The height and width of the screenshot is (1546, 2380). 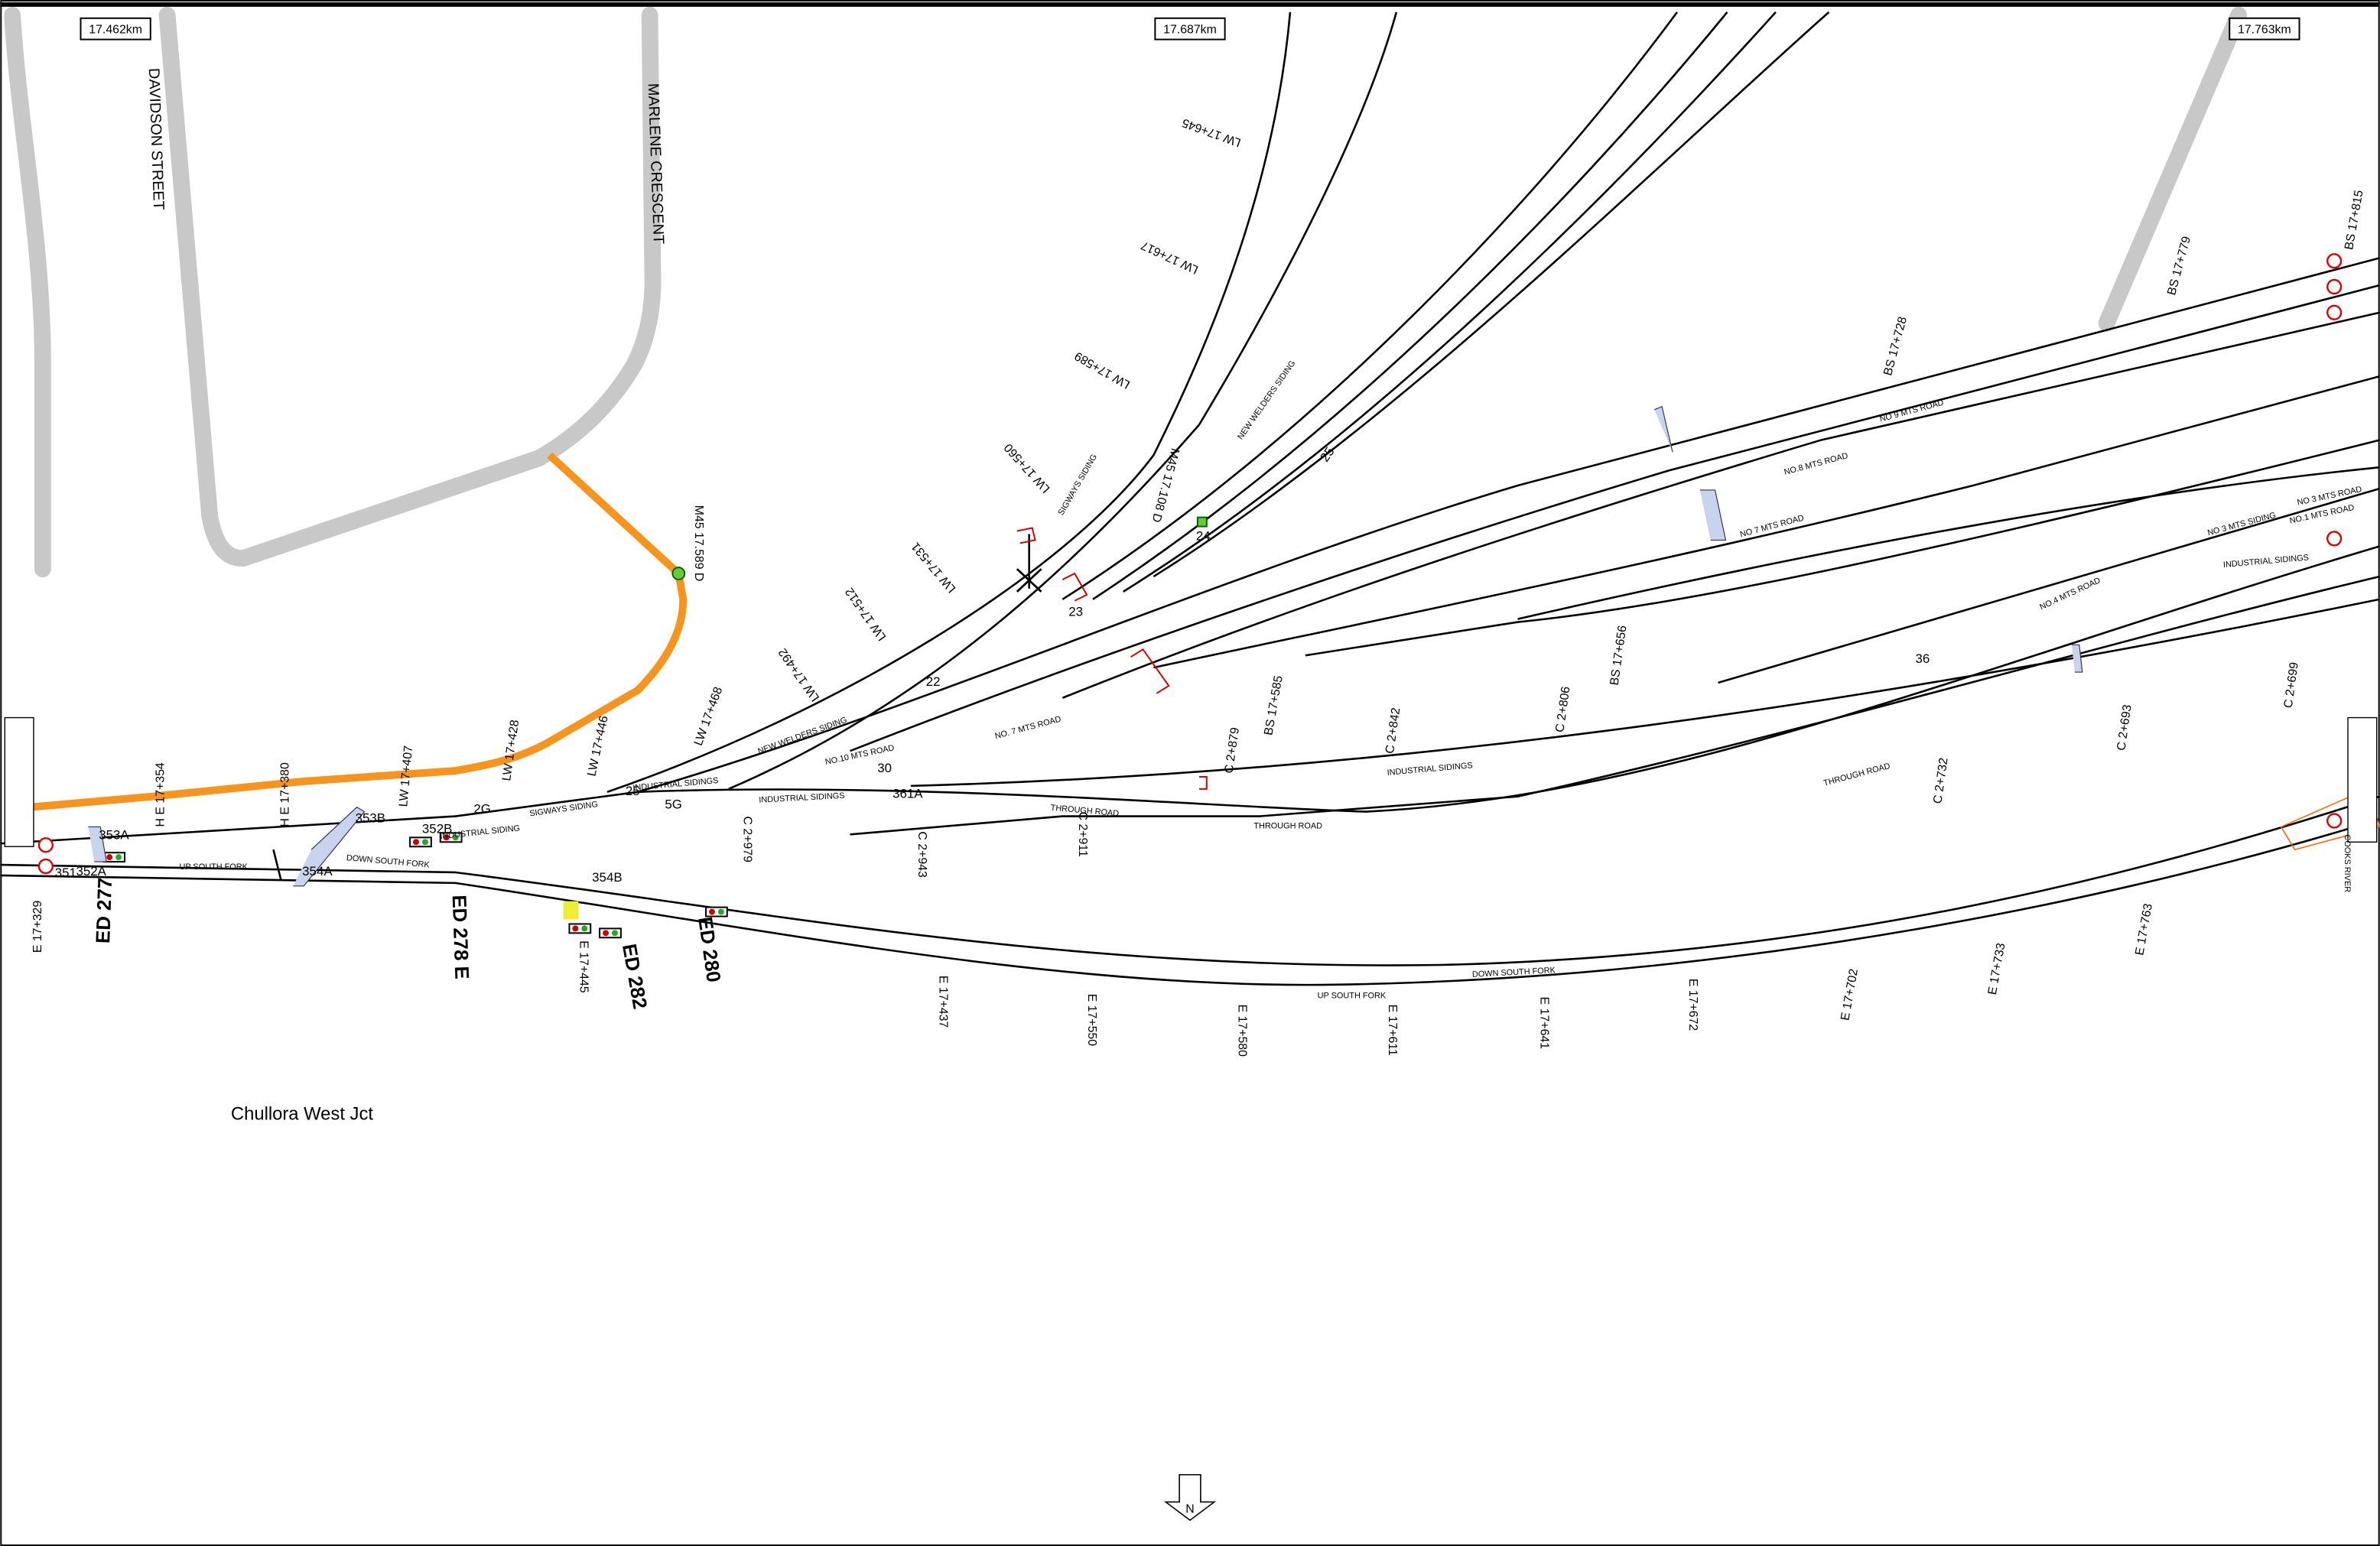 What do you see at coordinates (37, 927) in the screenshot?
I see `chainage: E 17+329` at bounding box center [37, 927].